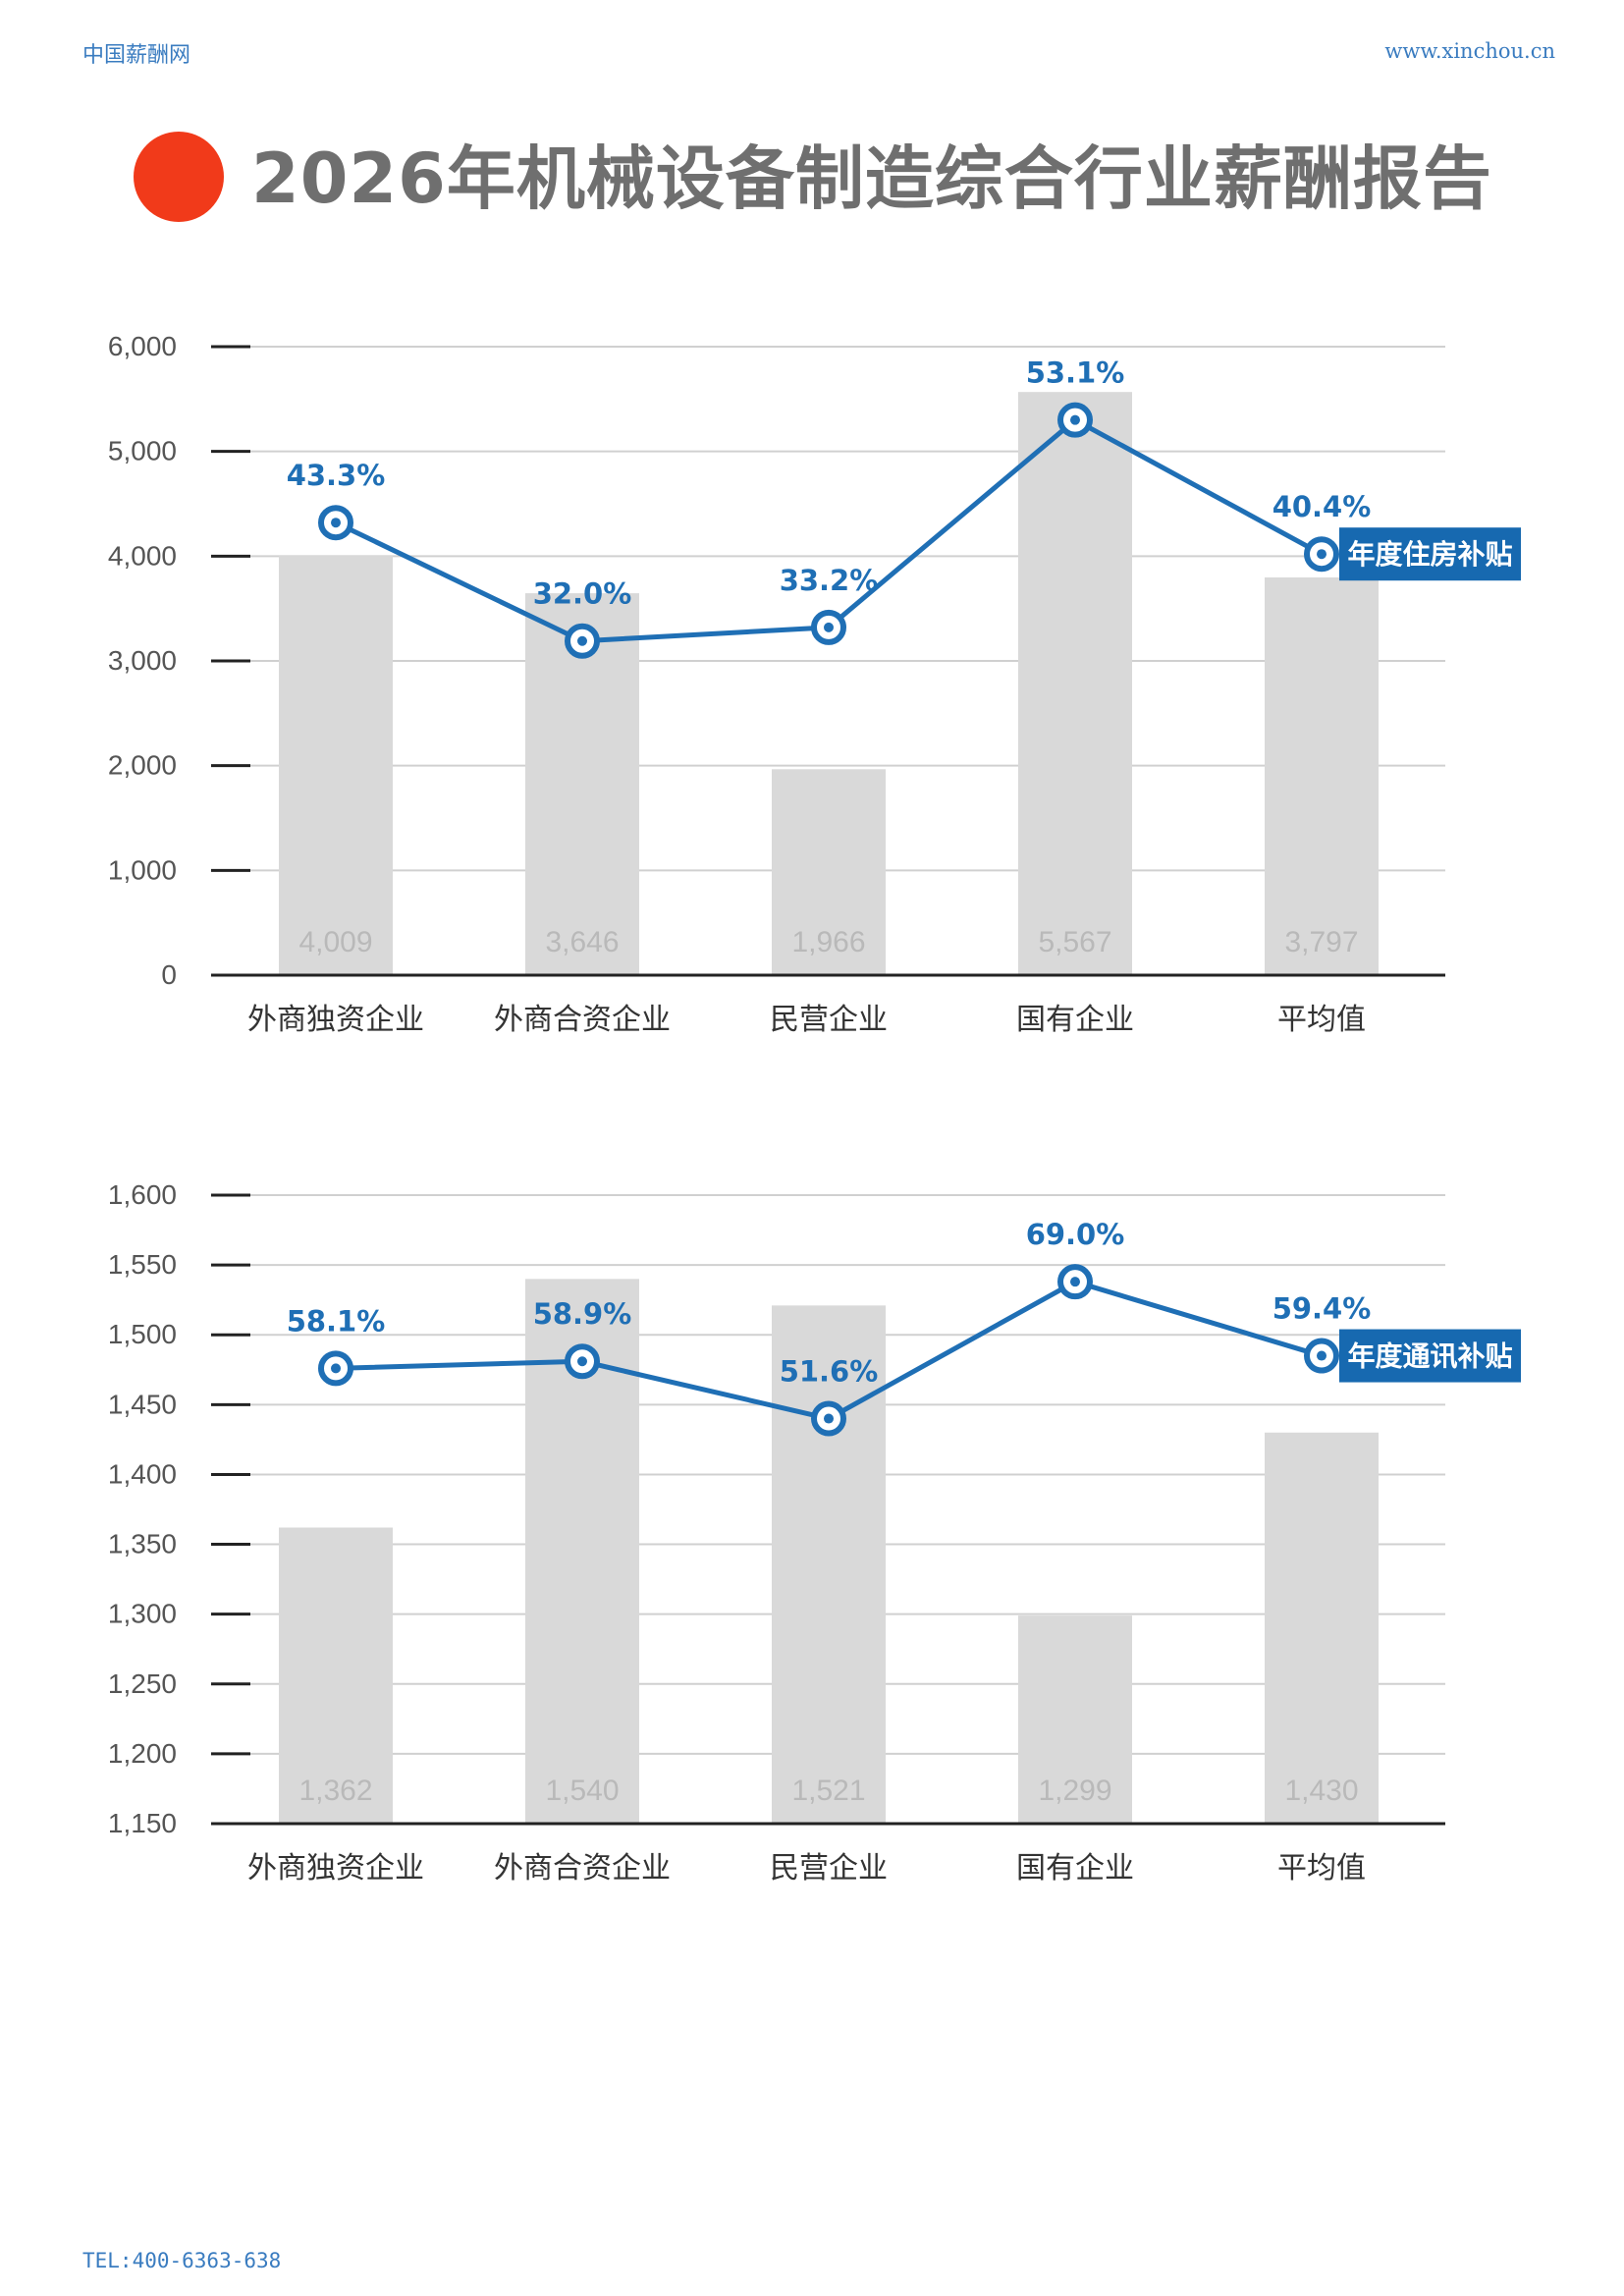 The height and width of the screenshot is (2296, 1624). What do you see at coordinates (335, 942) in the screenshot?
I see `bar-value-label: 4,009` at bounding box center [335, 942].